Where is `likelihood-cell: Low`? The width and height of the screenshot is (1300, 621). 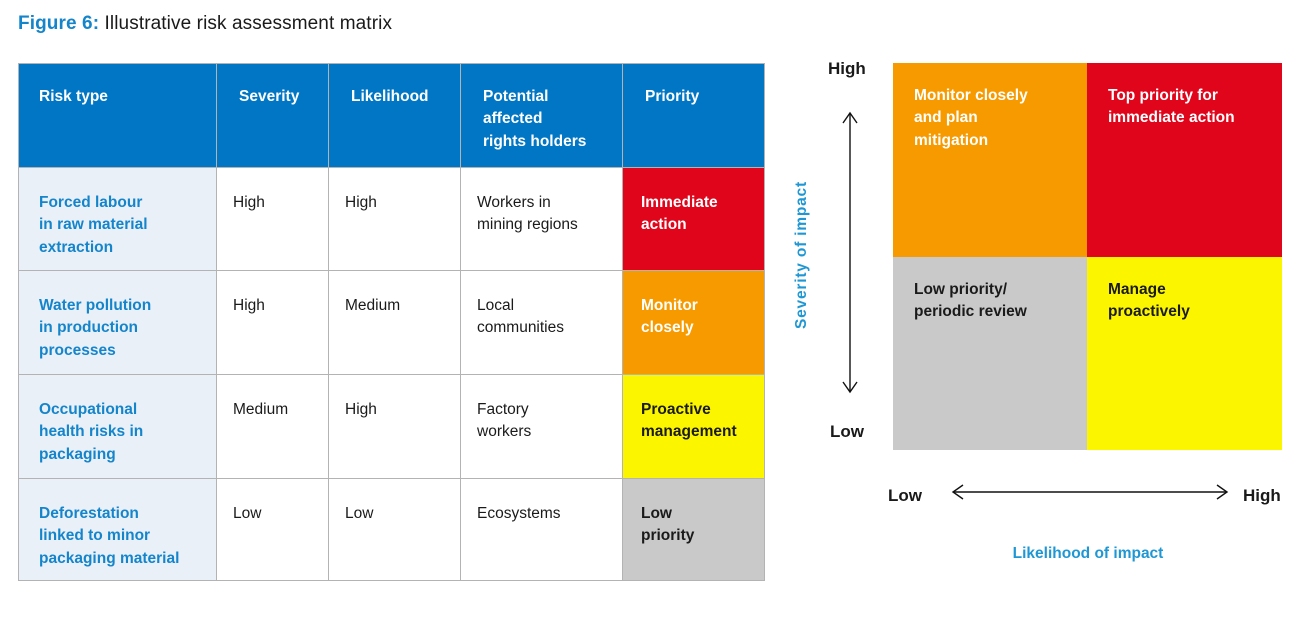
likelihood-cell: Low is located at coordinates (394, 529).